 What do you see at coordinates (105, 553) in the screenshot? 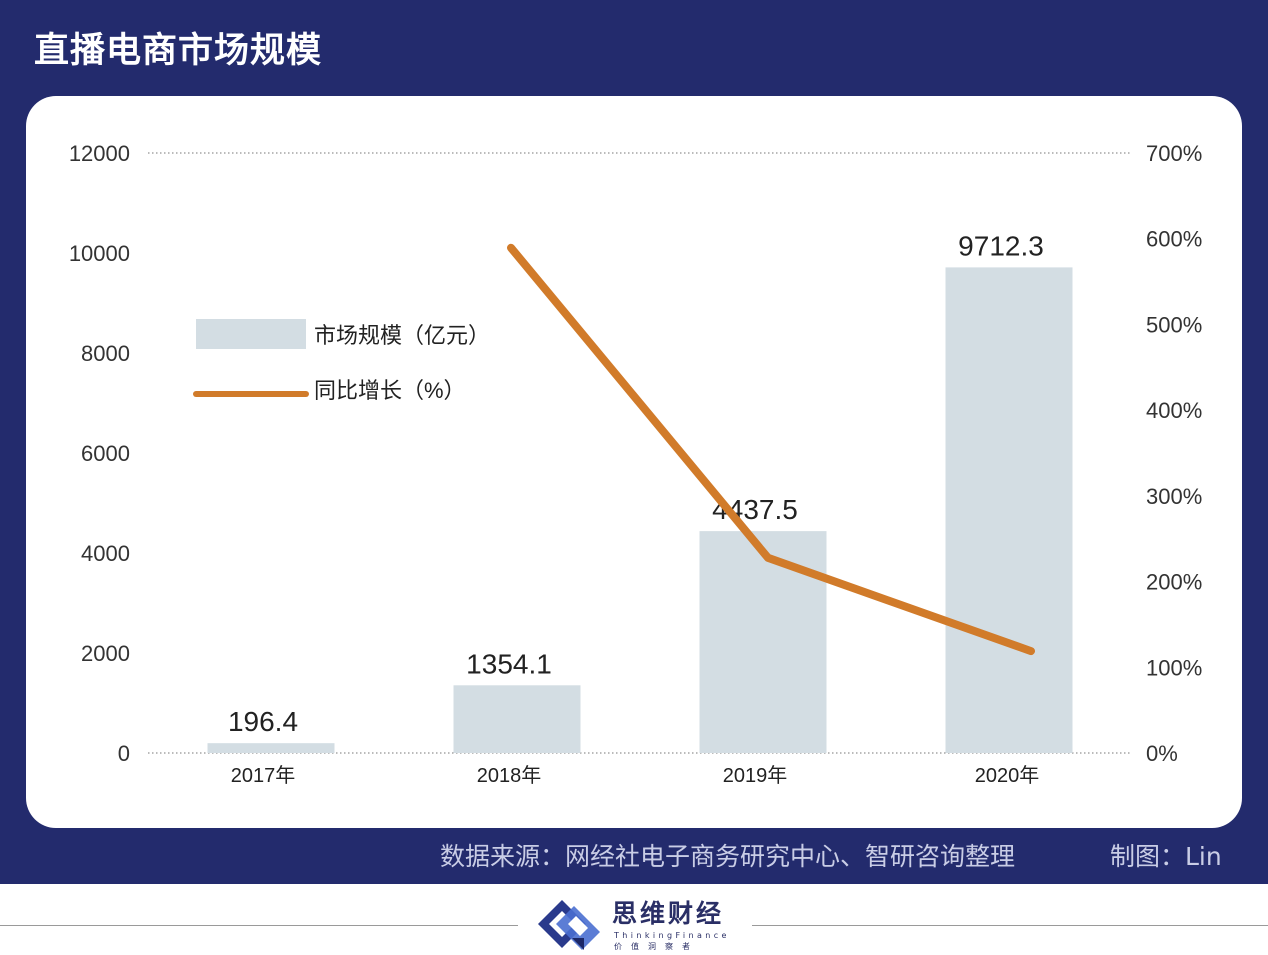
I see `y-left-tick-label: 4000` at bounding box center [105, 553].